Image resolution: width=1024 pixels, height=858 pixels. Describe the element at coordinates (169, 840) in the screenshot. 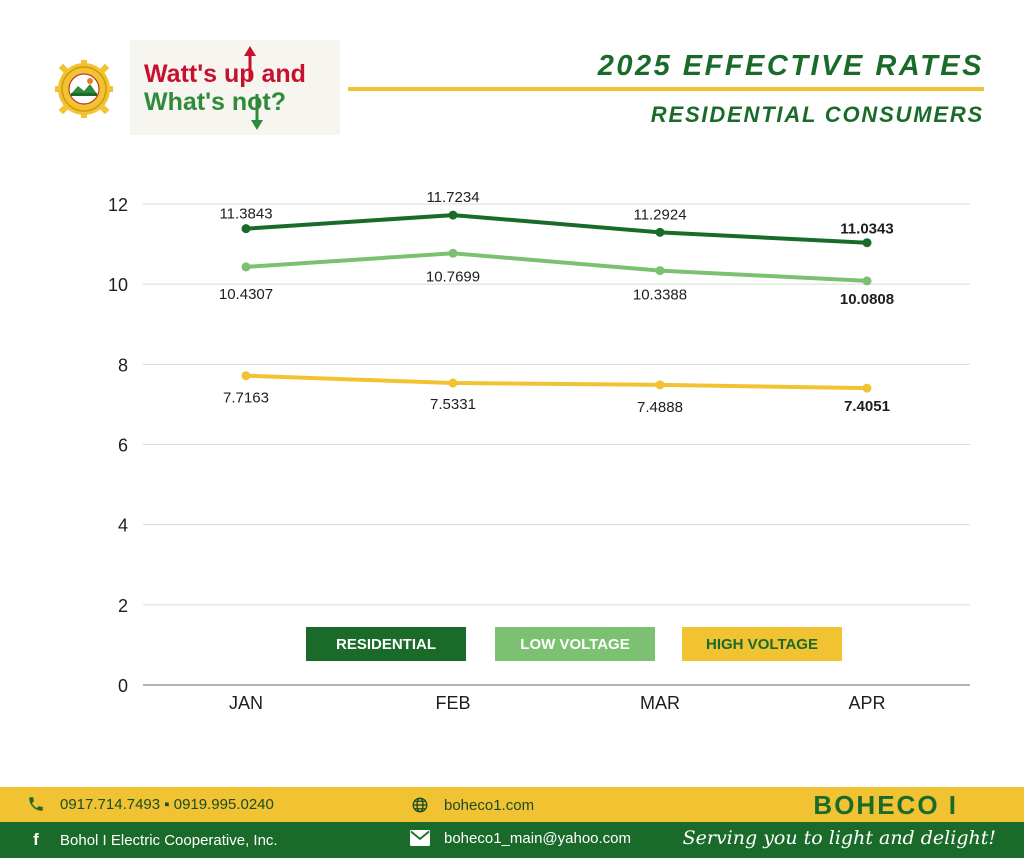

I see `facebook-page: Bohol I Electric Cooperative, Inc.` at that location.